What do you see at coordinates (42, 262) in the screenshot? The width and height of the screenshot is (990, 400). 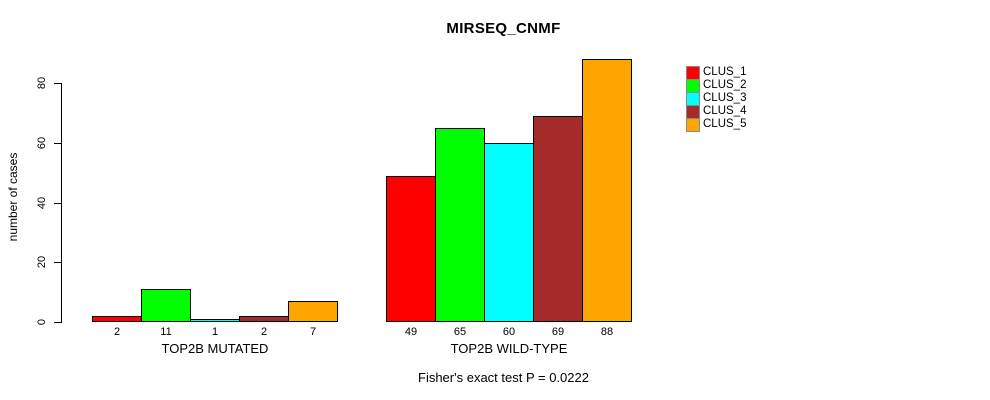 I see `y-tick-label: 20` at bounding box center [42, 262].